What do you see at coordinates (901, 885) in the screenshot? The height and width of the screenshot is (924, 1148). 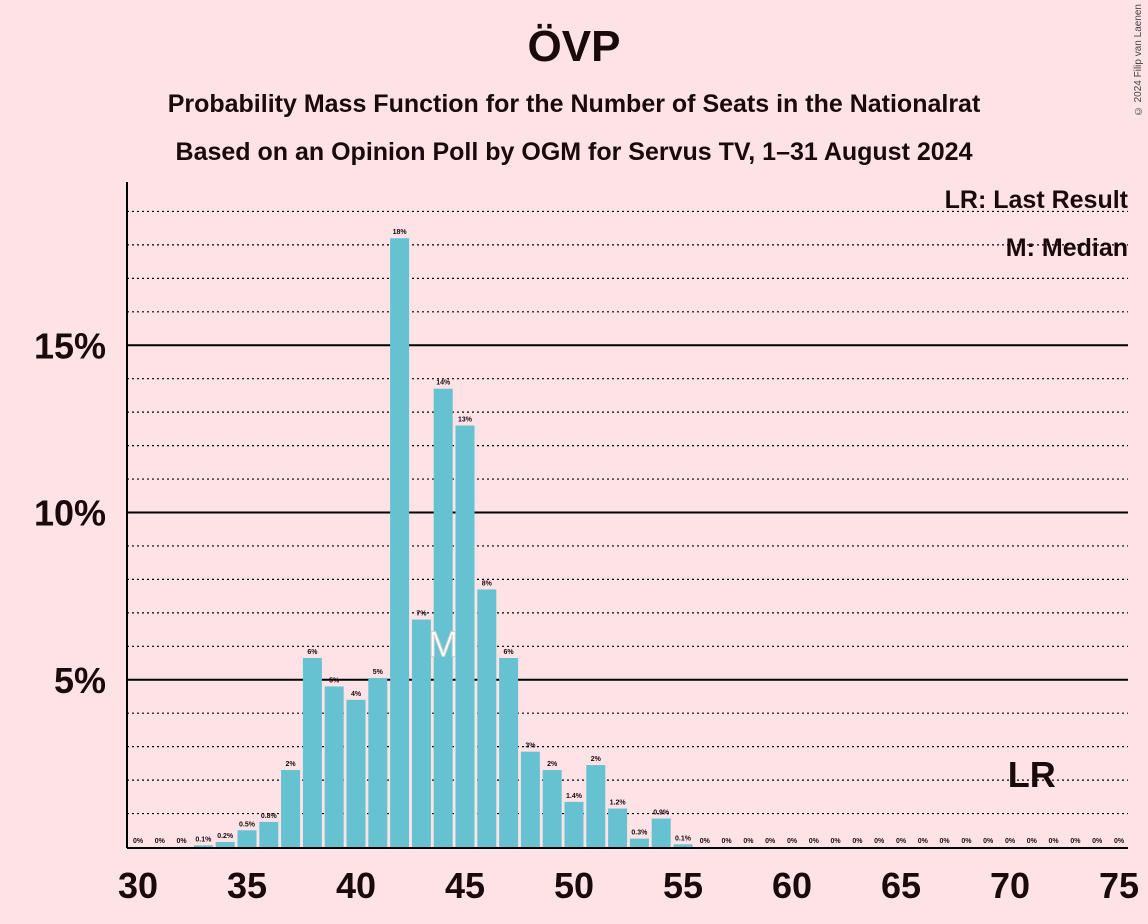 I see `x-tick-label: 65` at bounding box center [901, 885].